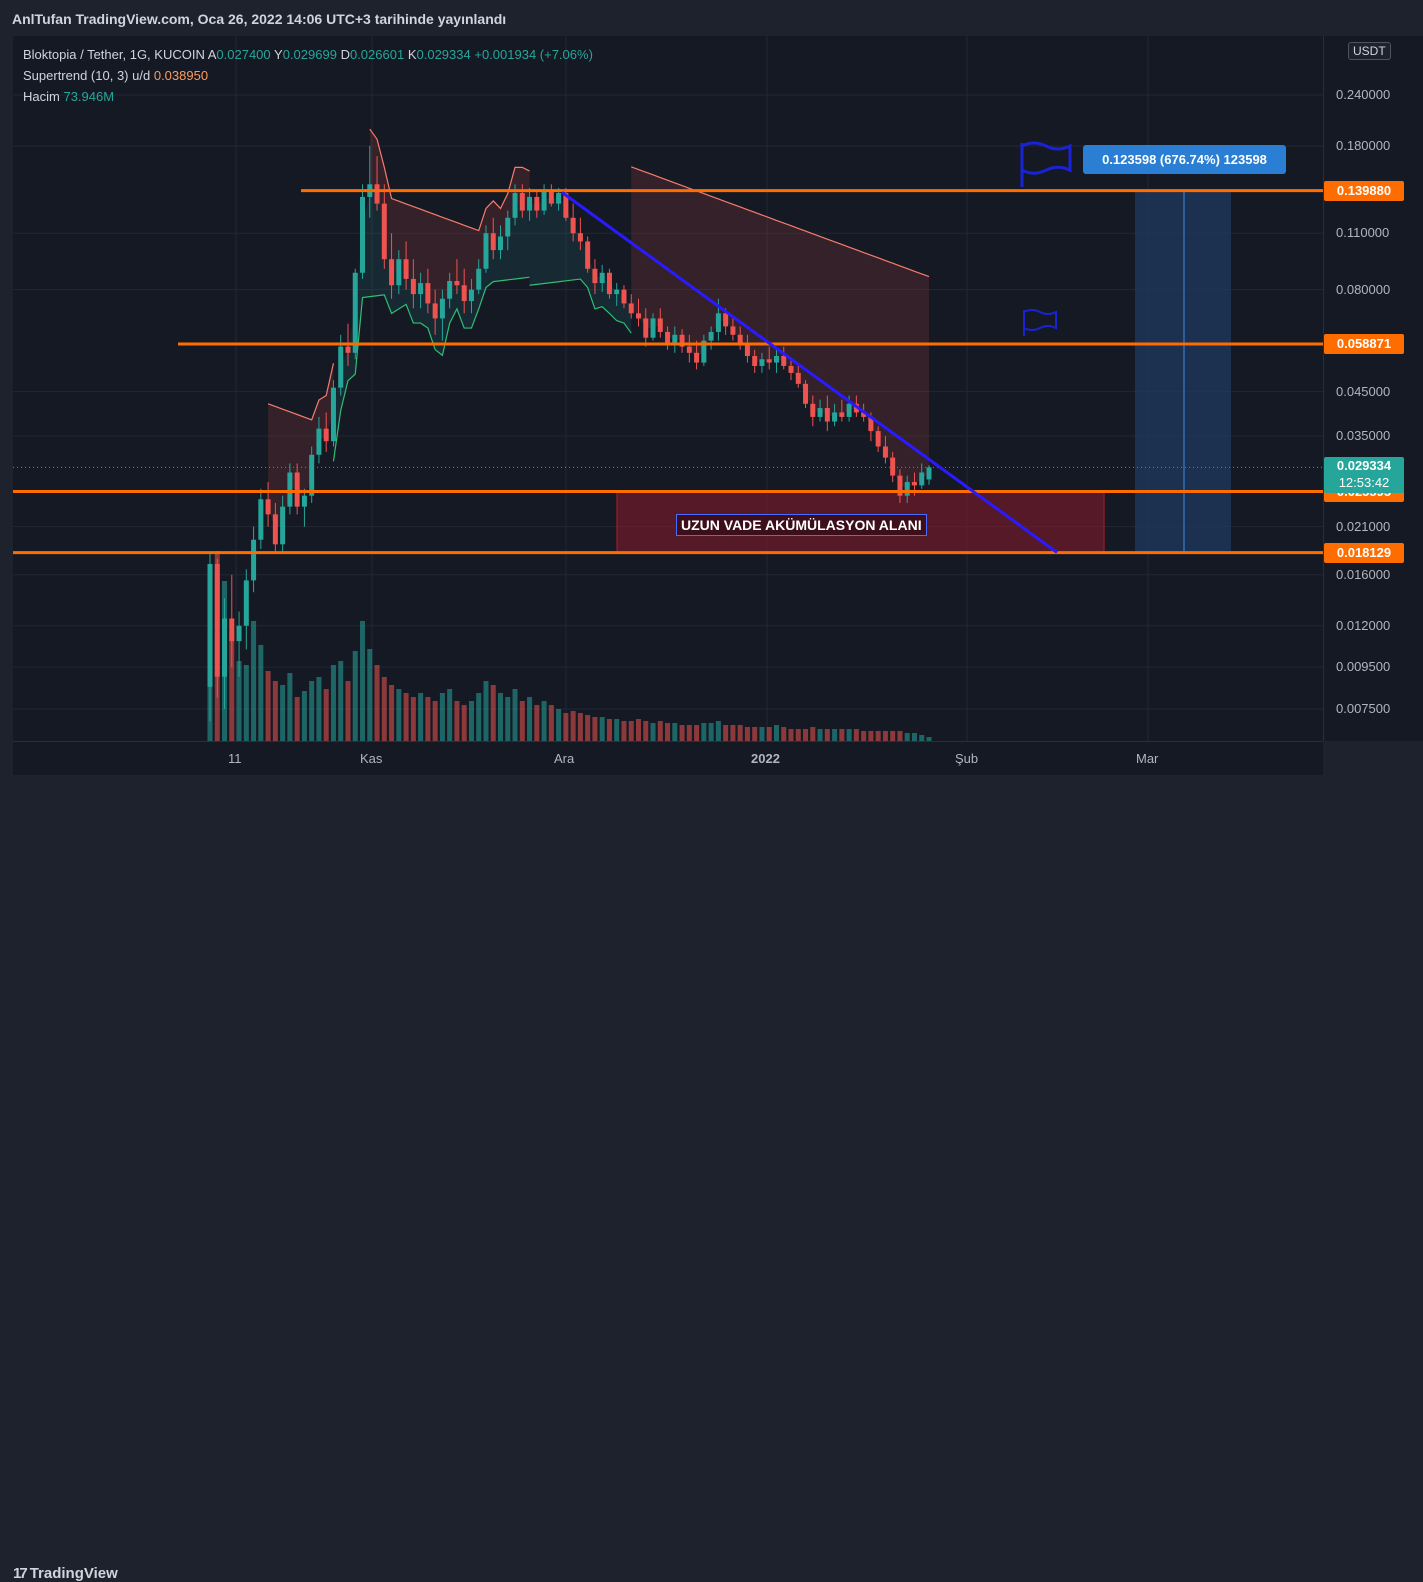 Image resolution: width=1423 pixels, height=1582 pixels. I want to click on descending-trendline, so click(809, 372).